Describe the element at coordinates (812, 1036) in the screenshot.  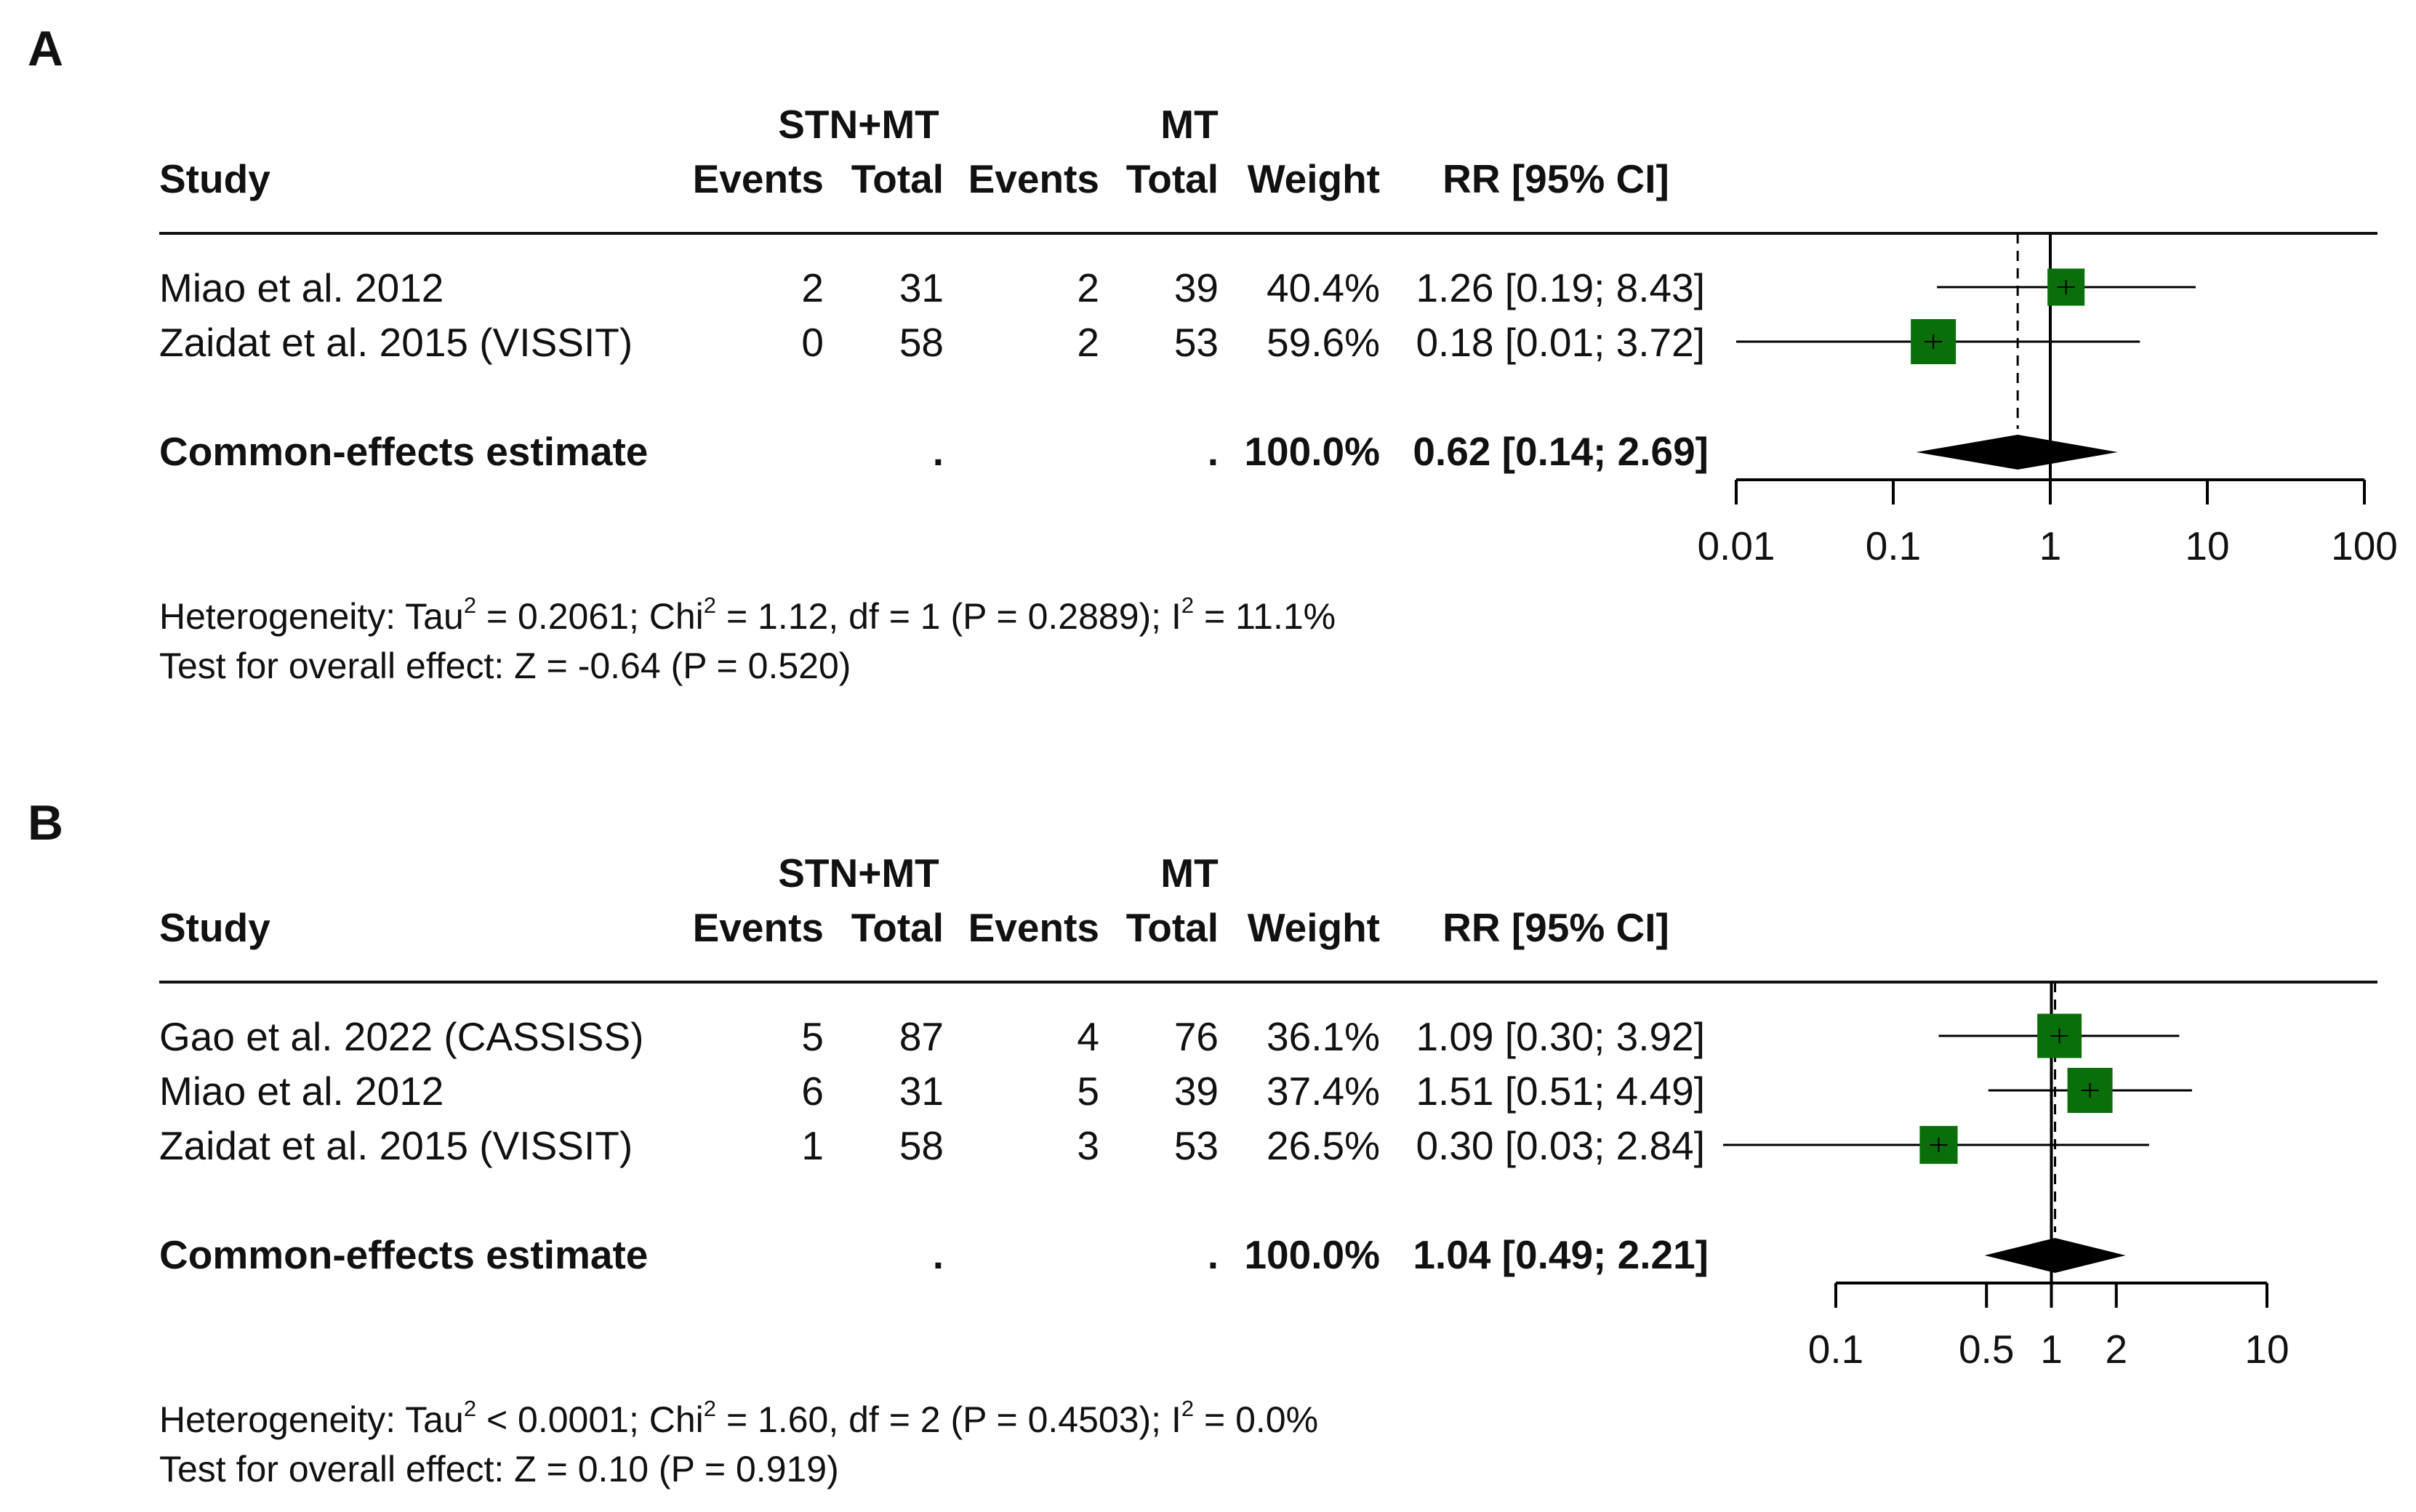
I see `events-treatment: 5` at that location.